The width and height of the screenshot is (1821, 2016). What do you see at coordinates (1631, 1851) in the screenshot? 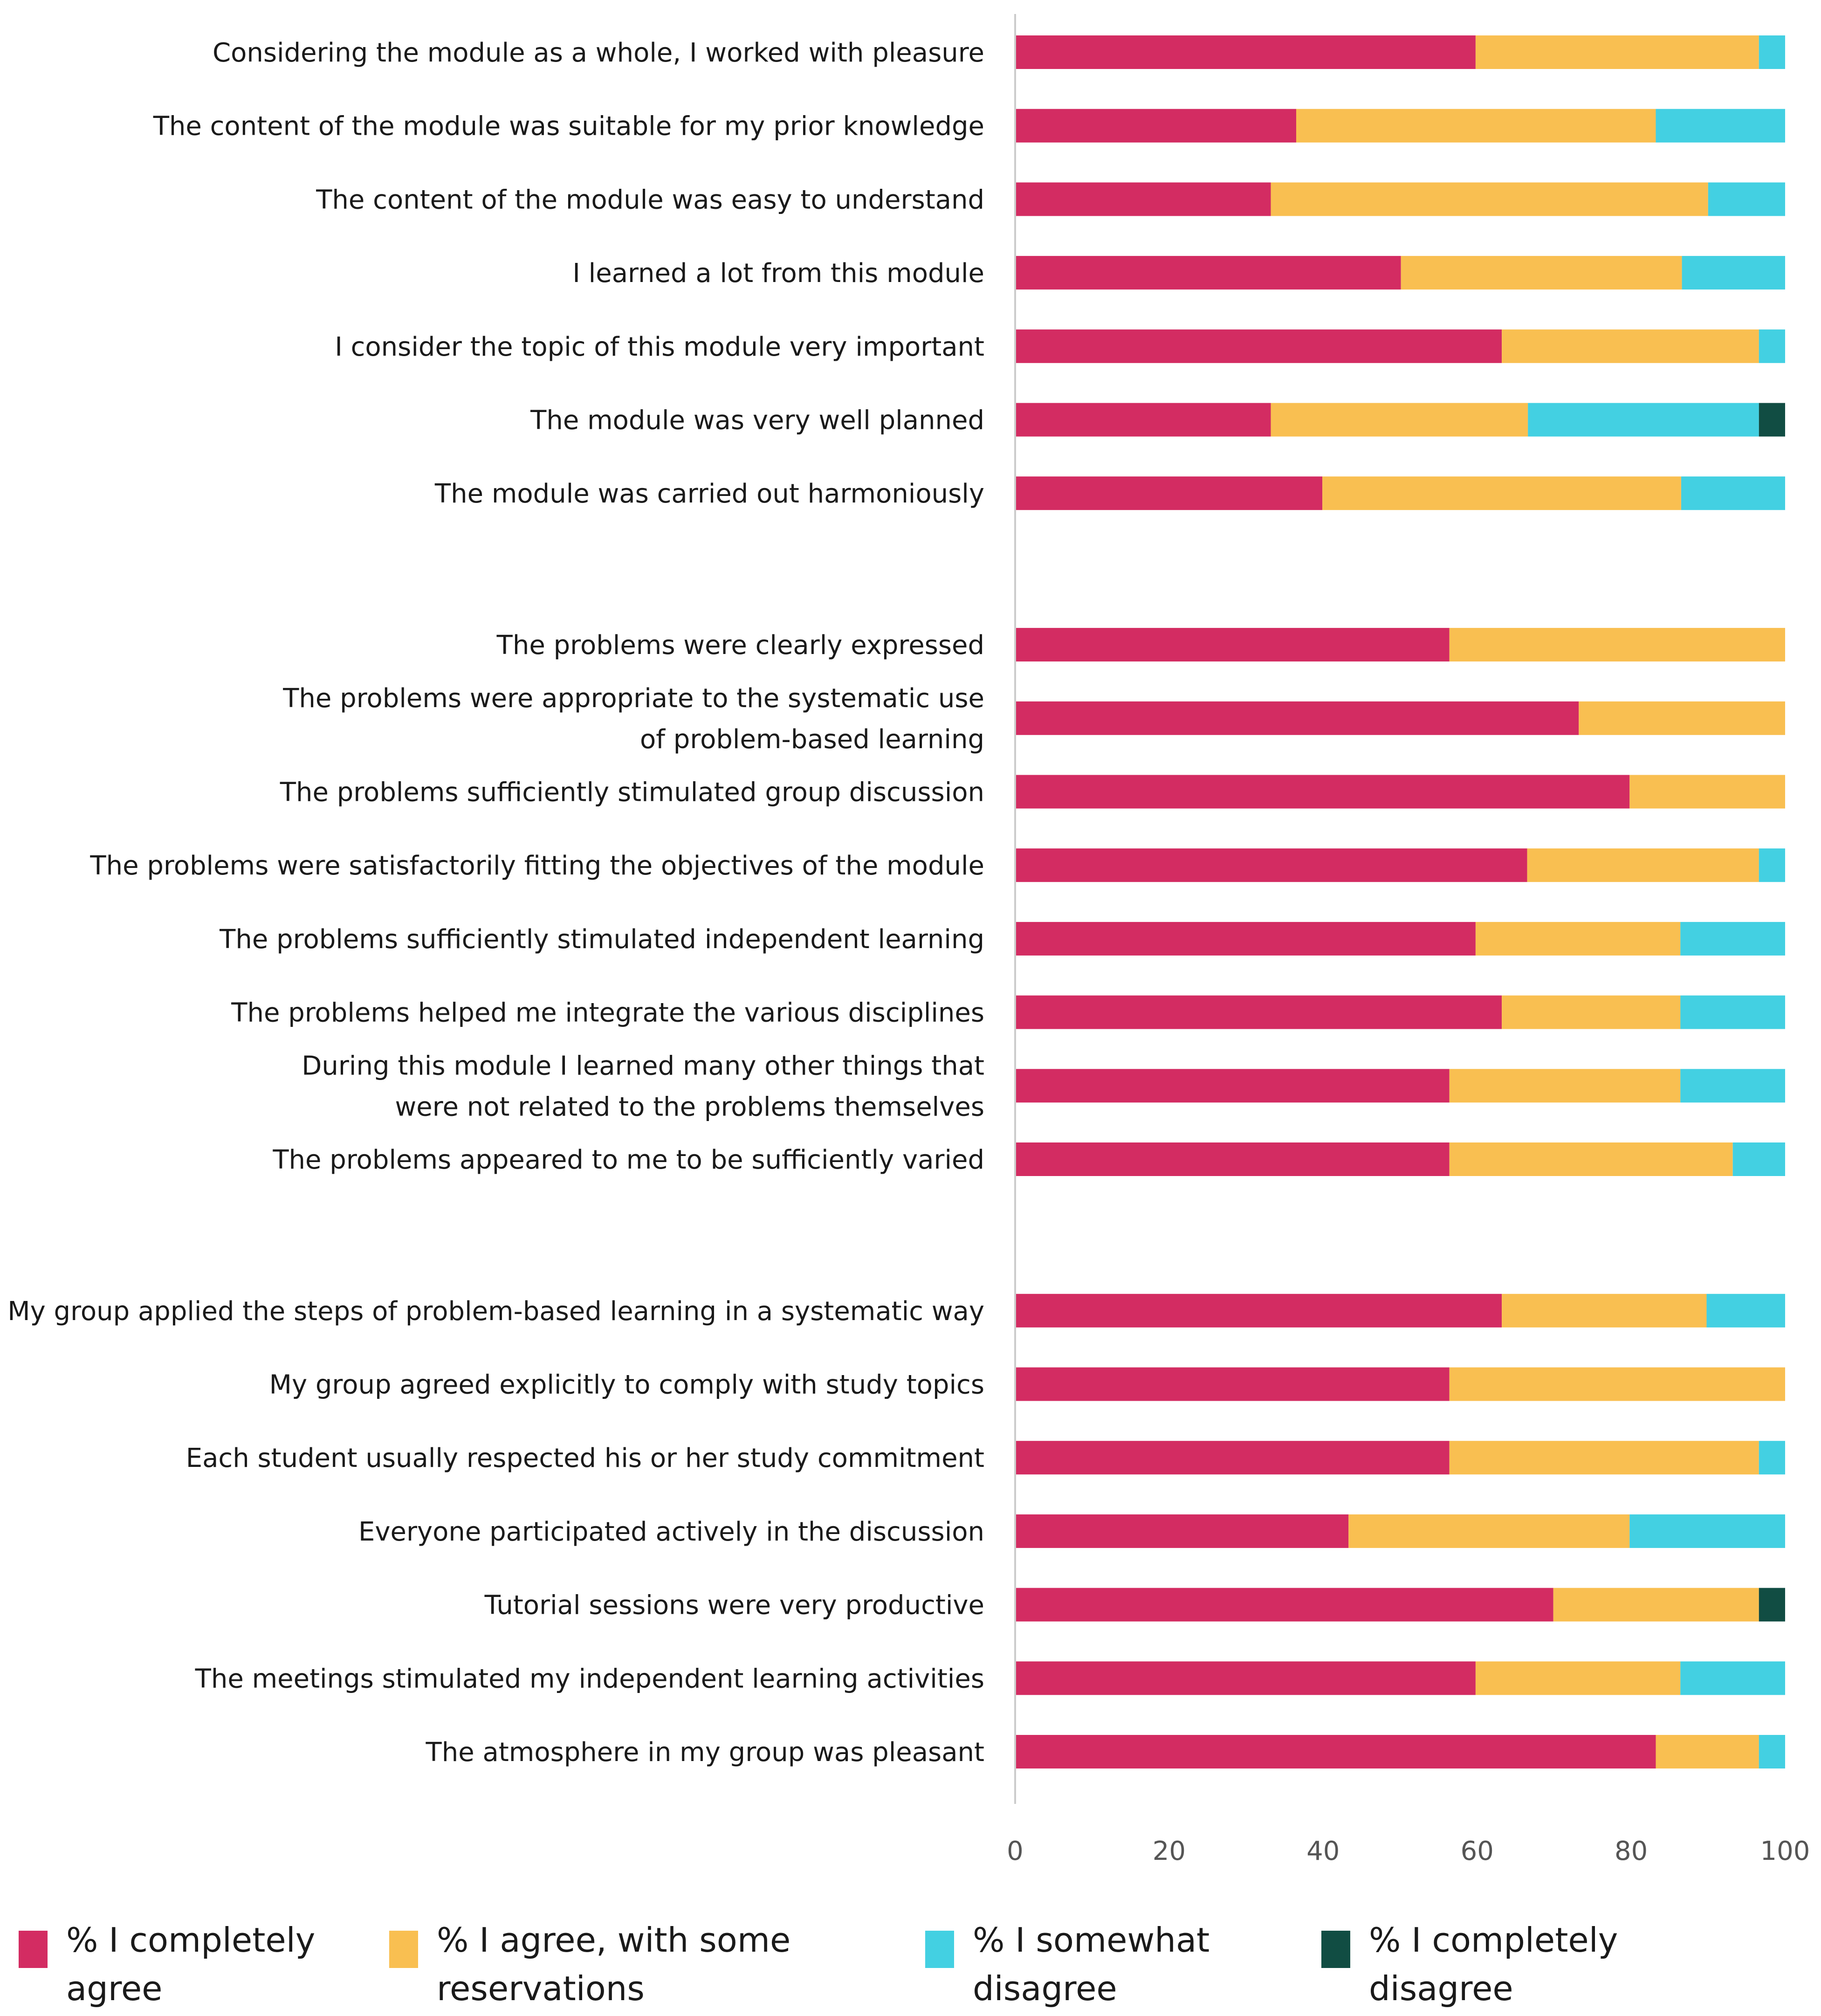
I see `x-tick-label-80: 80` at bounding box center [1631, 1851].